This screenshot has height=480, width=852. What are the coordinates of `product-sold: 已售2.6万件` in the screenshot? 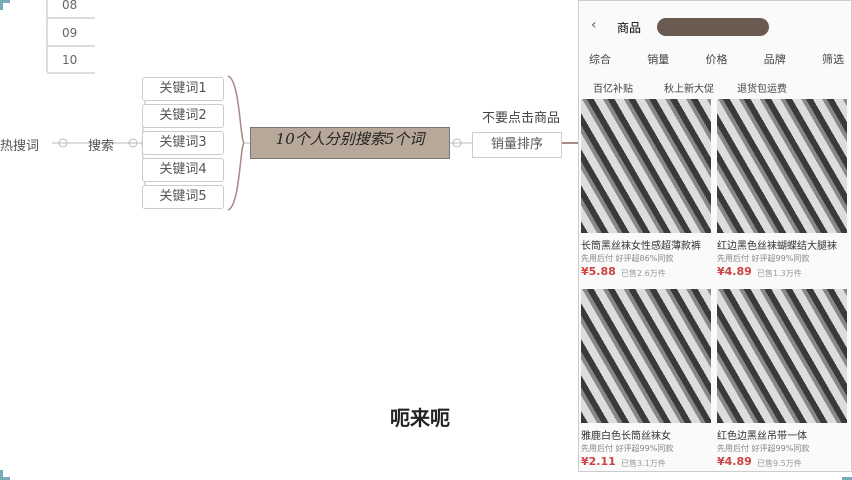 It's located at (643, 273).